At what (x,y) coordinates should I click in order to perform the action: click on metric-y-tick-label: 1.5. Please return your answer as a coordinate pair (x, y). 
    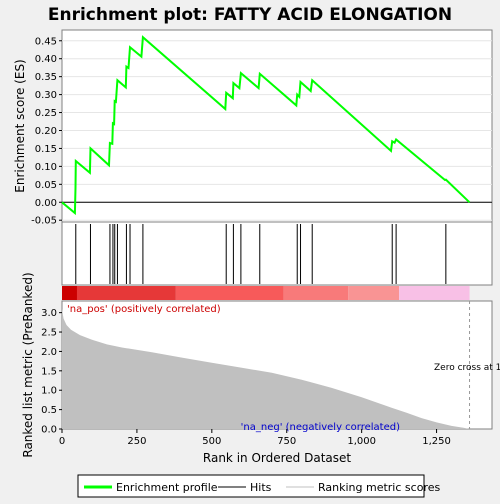
    Looking at the image, I should click on (49, 371).